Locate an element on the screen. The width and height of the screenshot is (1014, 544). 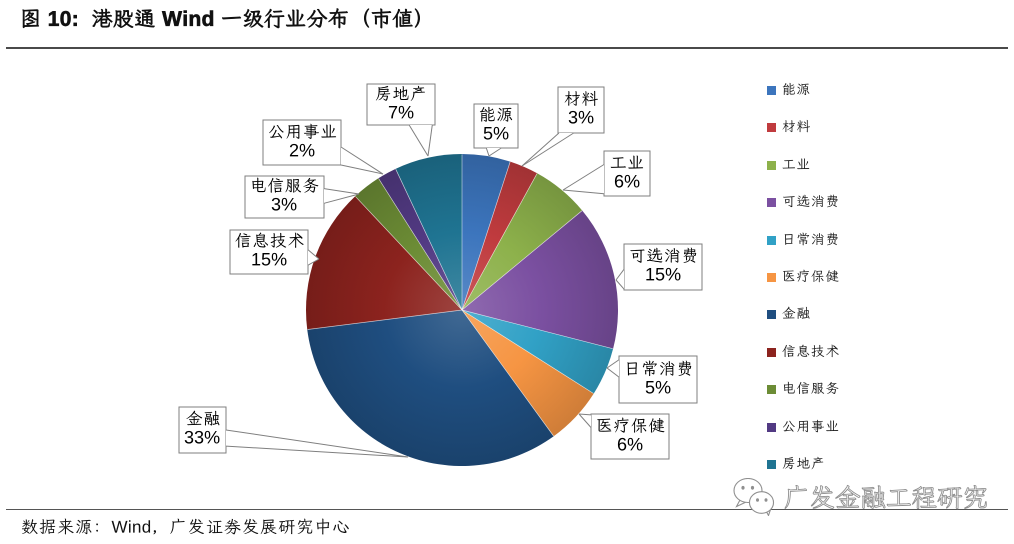
legend-item-telecom-services is located at coordinates (803, 389).